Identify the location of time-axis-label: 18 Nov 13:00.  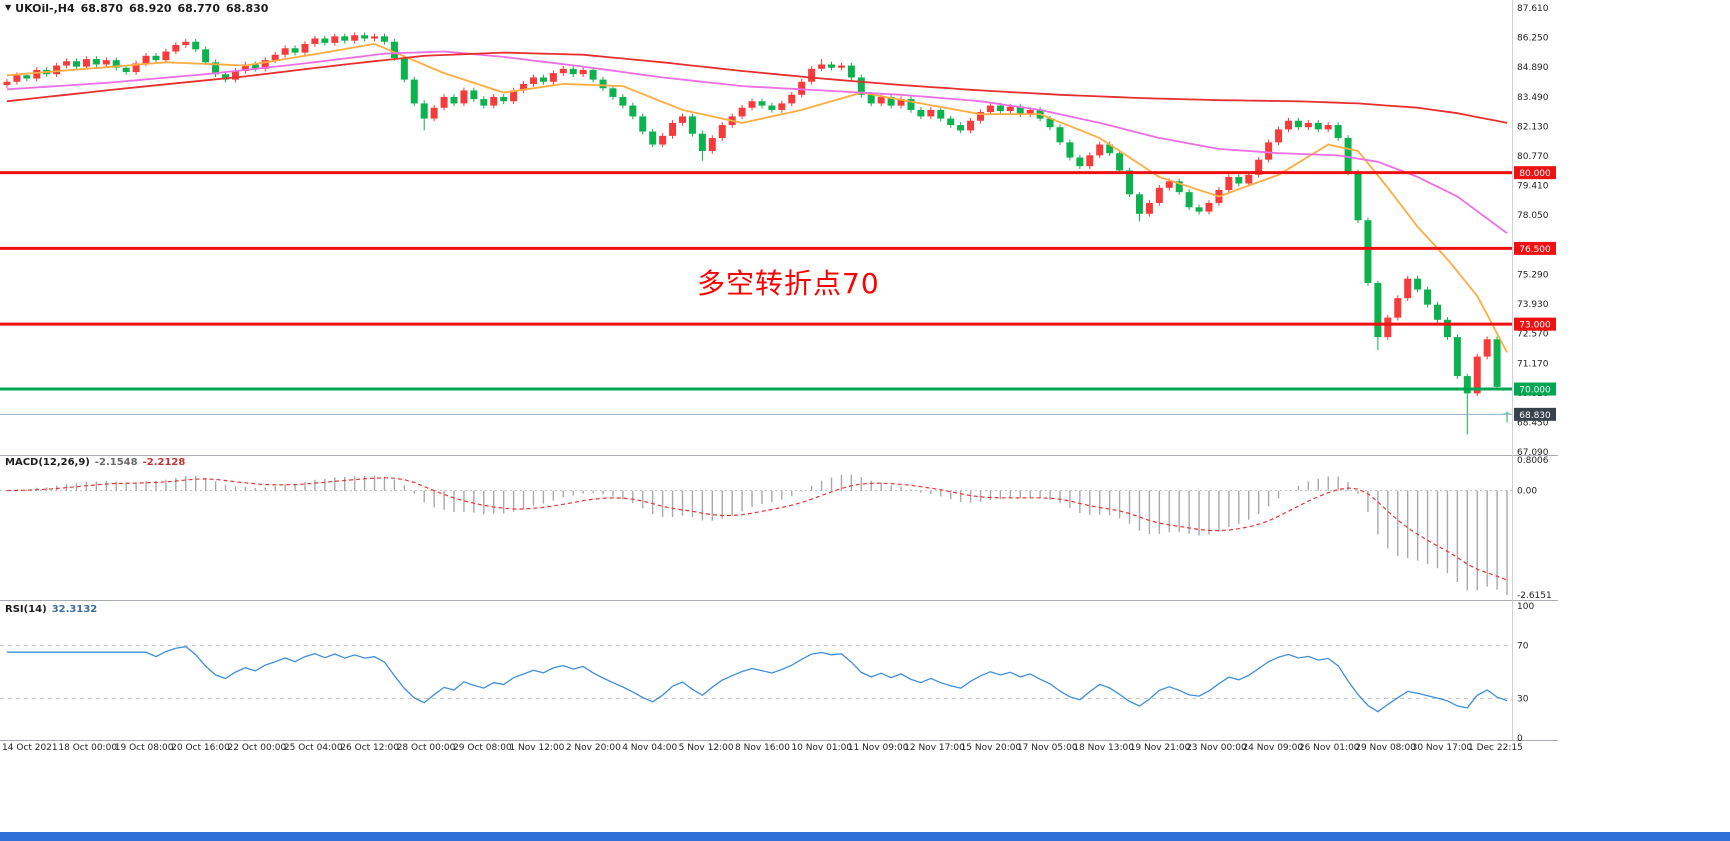
(1103, 748).